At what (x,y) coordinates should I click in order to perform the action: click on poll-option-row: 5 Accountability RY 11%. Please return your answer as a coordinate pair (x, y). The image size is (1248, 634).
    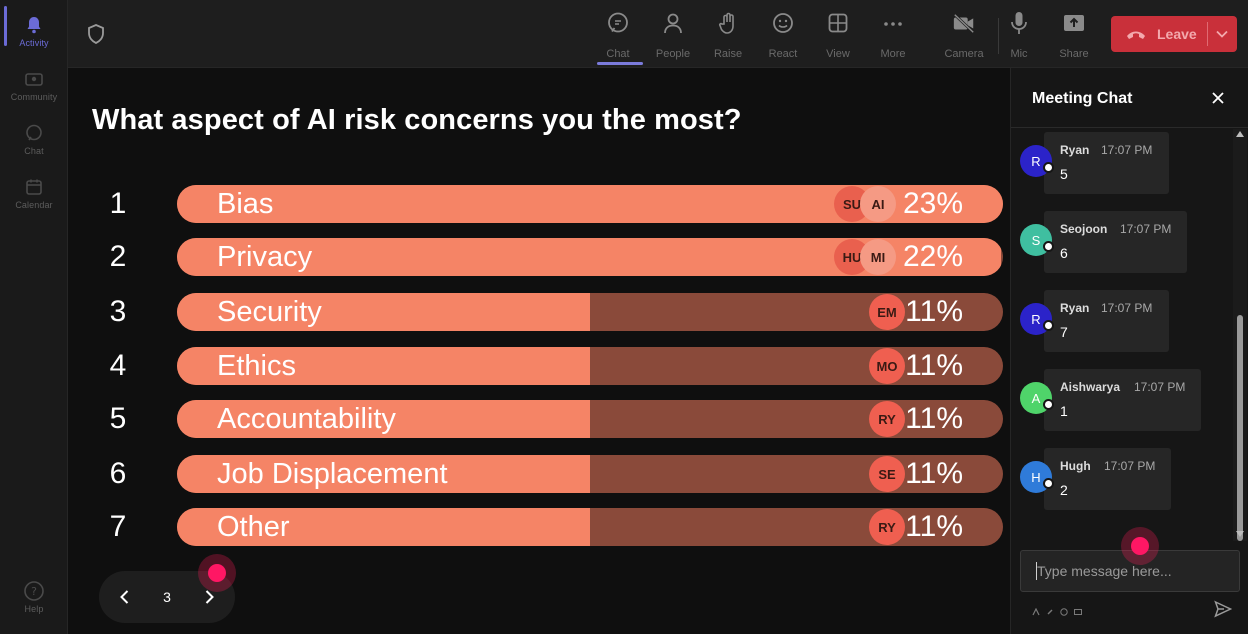
    Looking at the image, I should click on (551, 419).